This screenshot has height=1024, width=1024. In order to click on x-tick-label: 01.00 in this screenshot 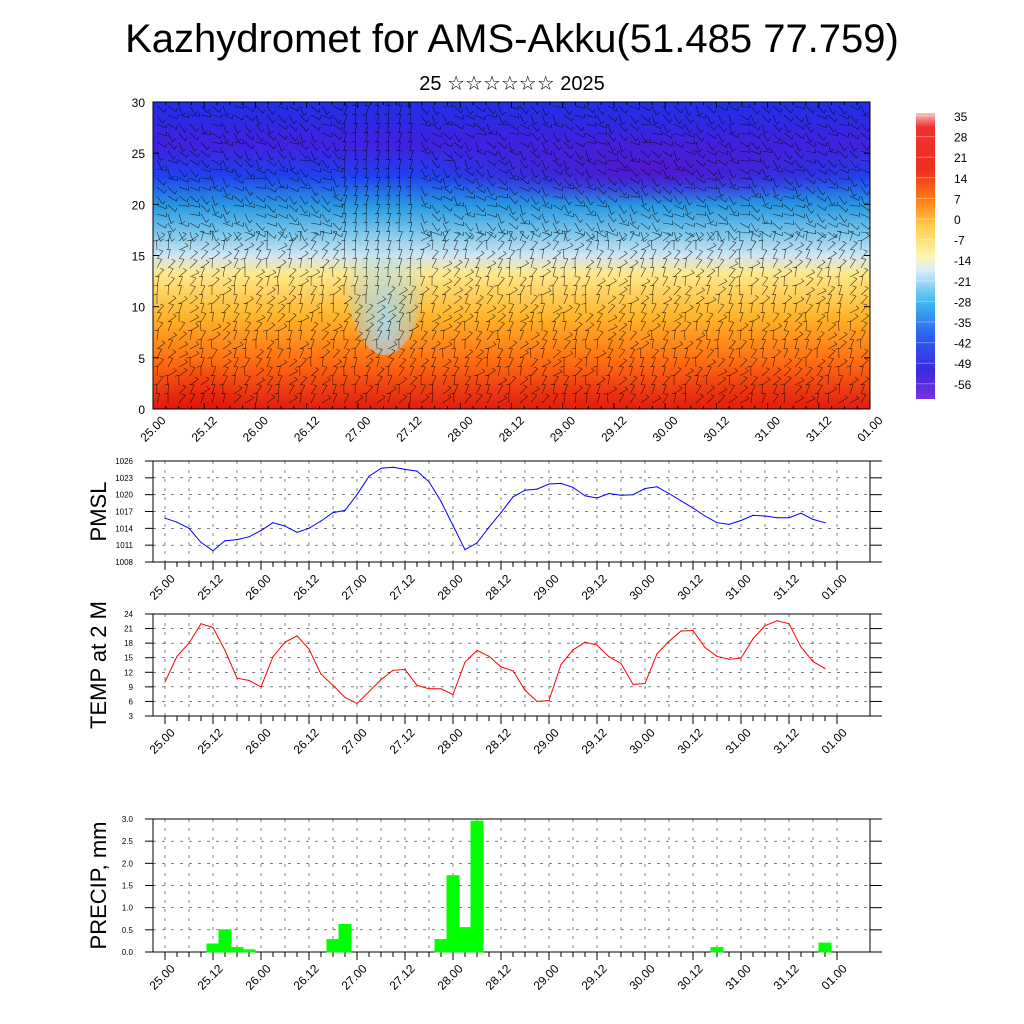, I will do `click(834, 740)`.